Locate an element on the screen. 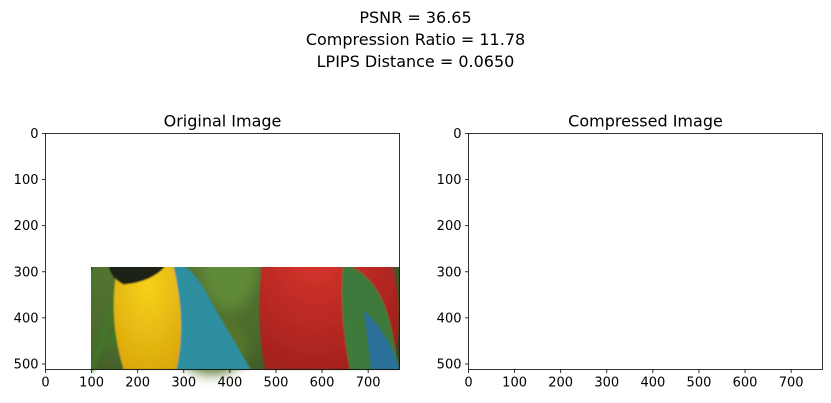 The height and width of the screenshot is (403, 831). axes-title: Compressed Image is located at coordinates (645, 121).